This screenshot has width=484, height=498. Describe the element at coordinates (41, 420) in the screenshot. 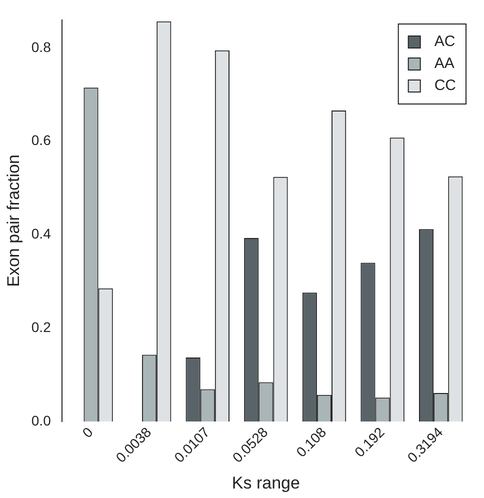

I see `y-tick-label: 0.0` at that location.